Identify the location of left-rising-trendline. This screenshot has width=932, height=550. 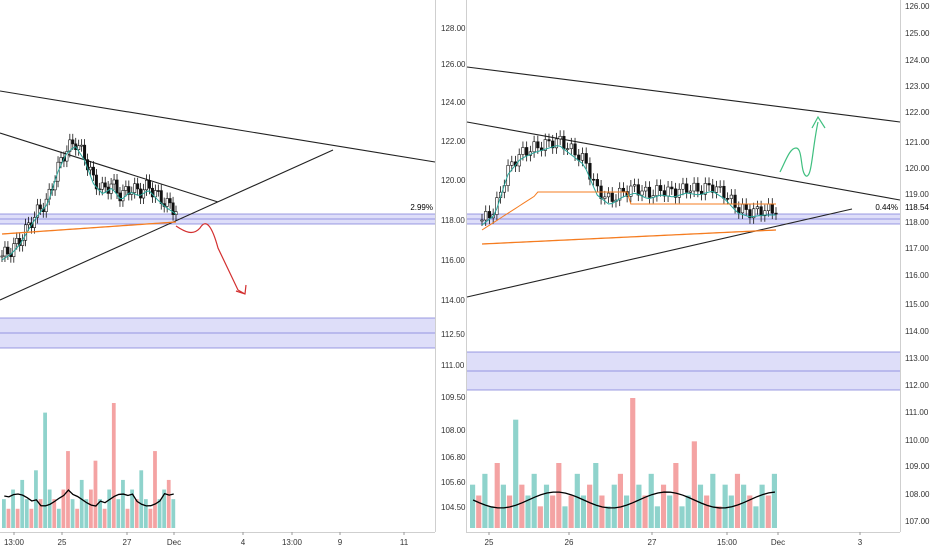
(167, 225).